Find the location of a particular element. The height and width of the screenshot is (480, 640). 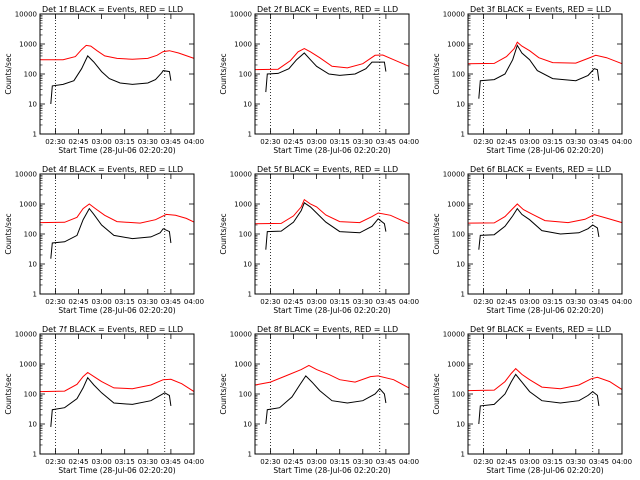

panel-title: Det 9f BLACK = Events, RED = LLD is located at coordinates (540, 329).